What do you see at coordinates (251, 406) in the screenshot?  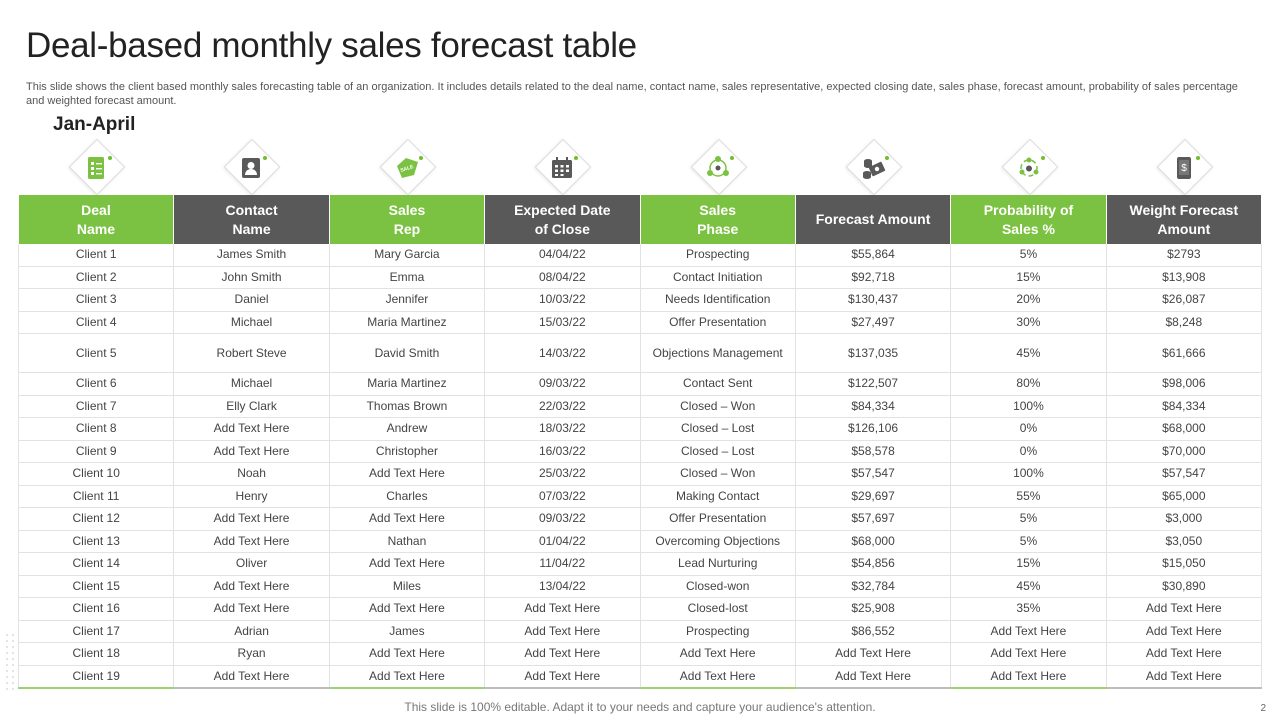 I see `table-cell: Elly Clark` at bounding box center [251, 406].